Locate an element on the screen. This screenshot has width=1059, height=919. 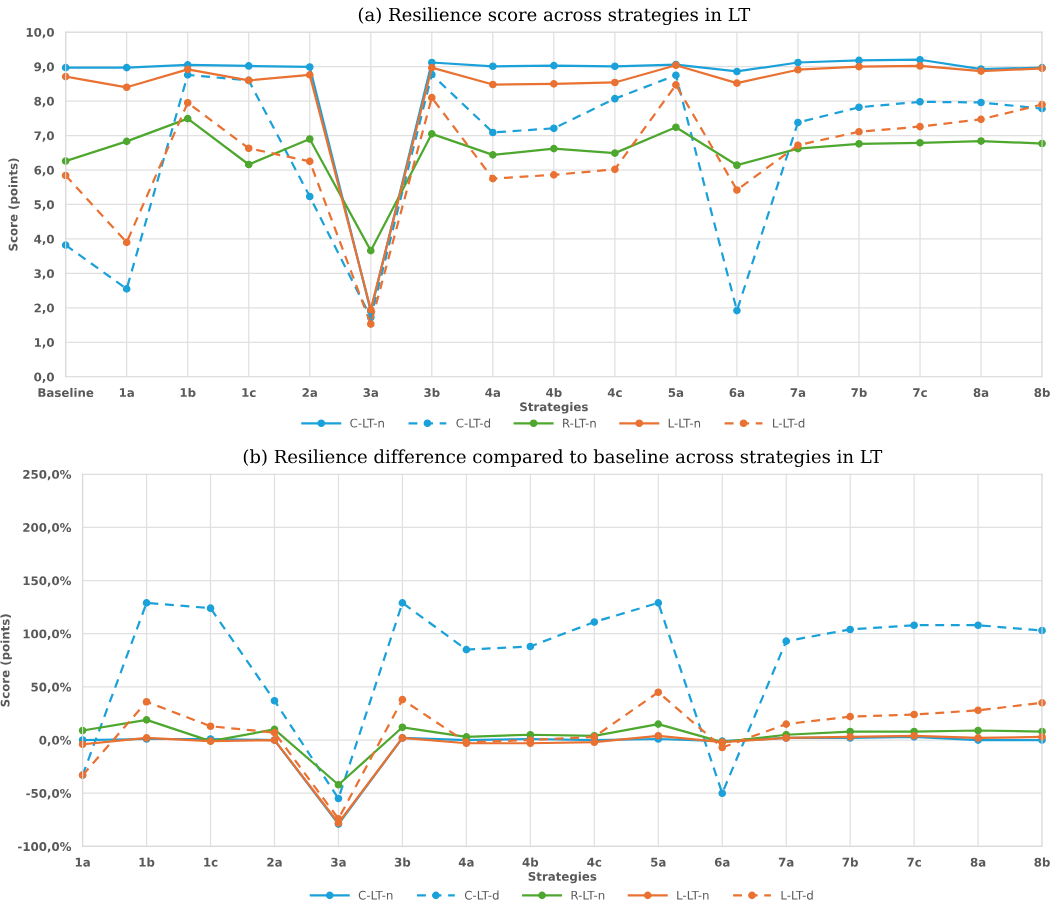
y-tick-label: 5,0 is located at coordinates (44, 205).